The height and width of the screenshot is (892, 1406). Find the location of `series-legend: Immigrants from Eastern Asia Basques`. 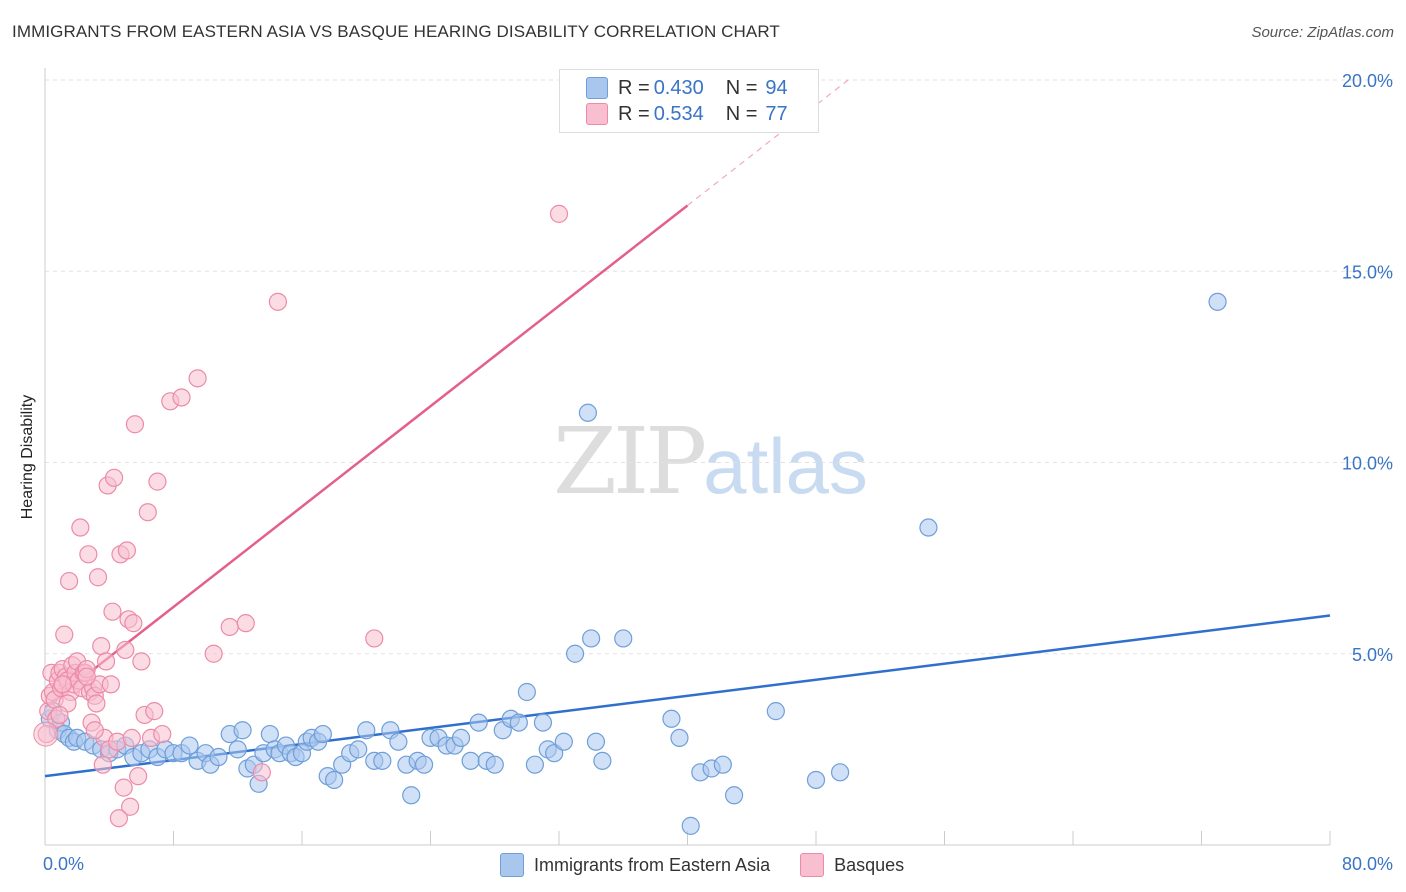

series-legend: Immigrants from Eastern Asia Basques is located at coordinates (717, 865).